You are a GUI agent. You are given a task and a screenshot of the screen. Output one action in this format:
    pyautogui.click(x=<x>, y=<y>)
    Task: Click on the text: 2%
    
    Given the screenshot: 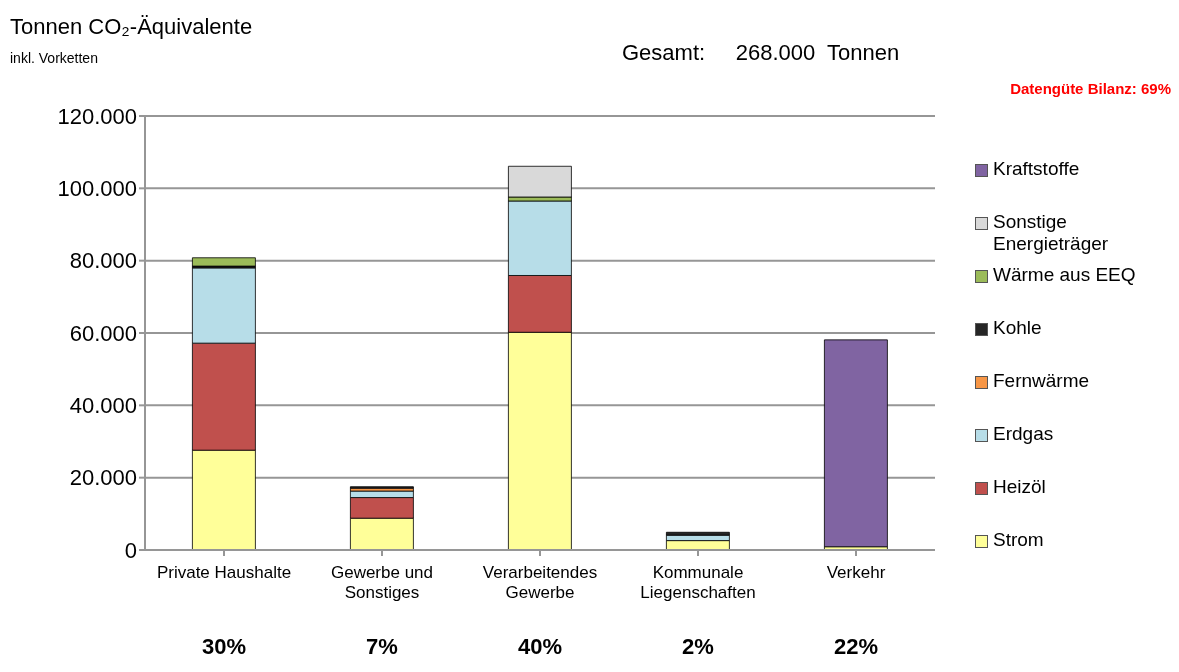 What is the action you would take?
    pyautogui.click(x=698, y=647)
    